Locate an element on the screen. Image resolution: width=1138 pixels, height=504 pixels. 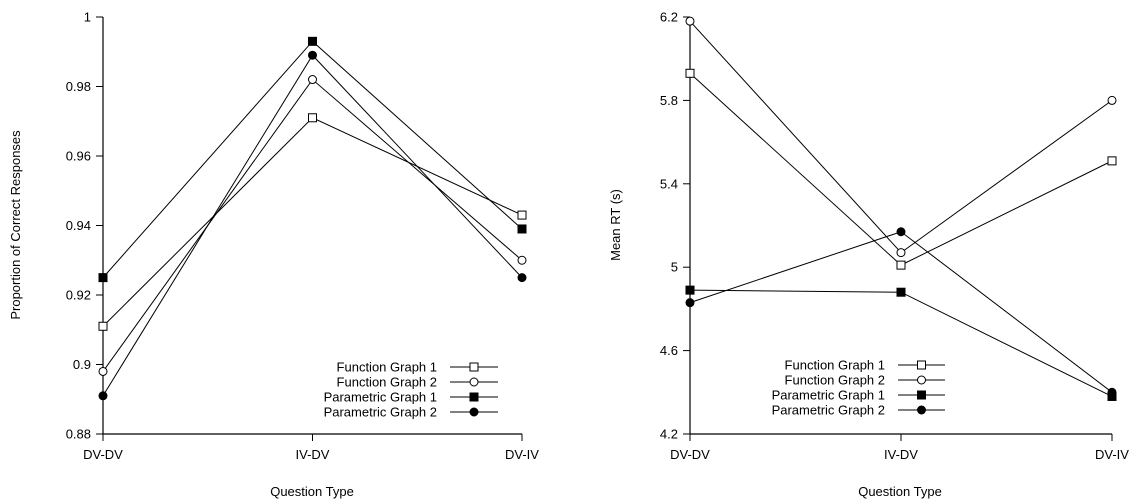
y-axis-title: Mean RT (s) is located at coordinates (615, 225).